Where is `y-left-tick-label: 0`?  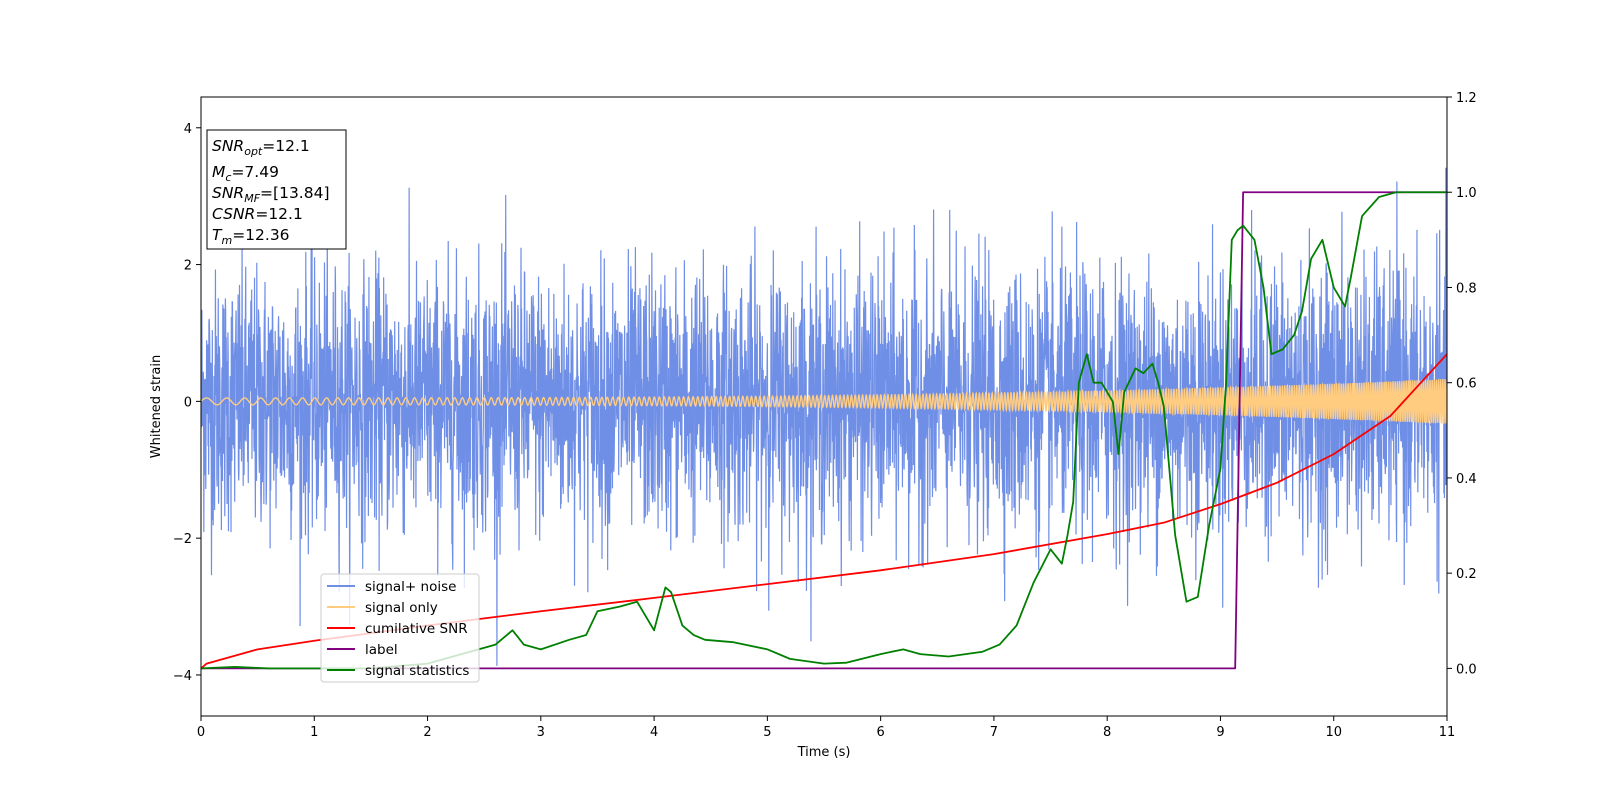
y-left-tick-label: 0 is located at coordinates (188, 402).